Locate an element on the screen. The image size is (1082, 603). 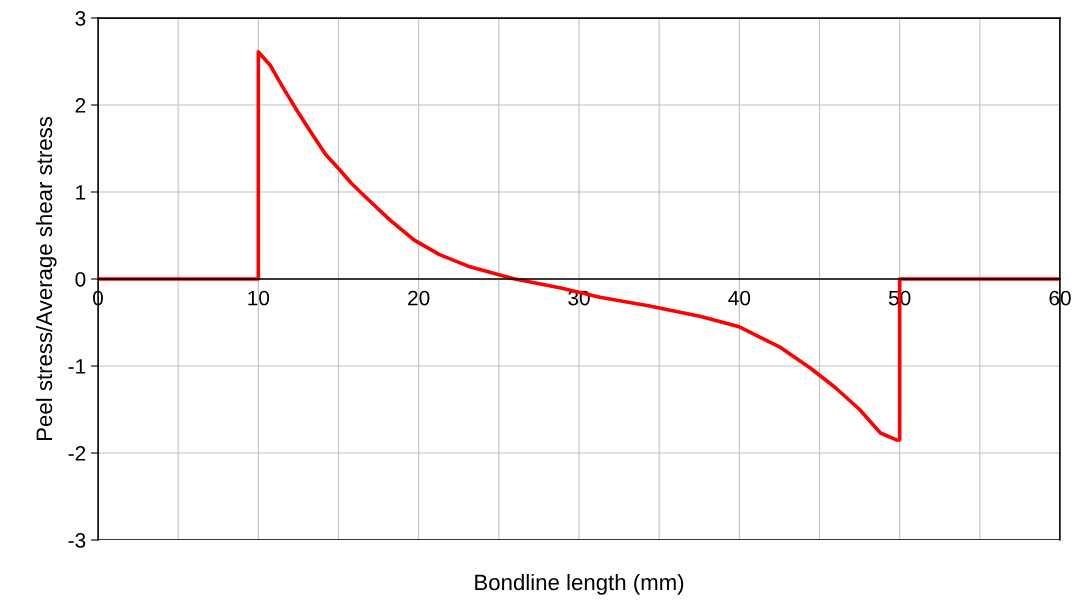
y-tick-label: -3 is located at coordinates (77, 540).